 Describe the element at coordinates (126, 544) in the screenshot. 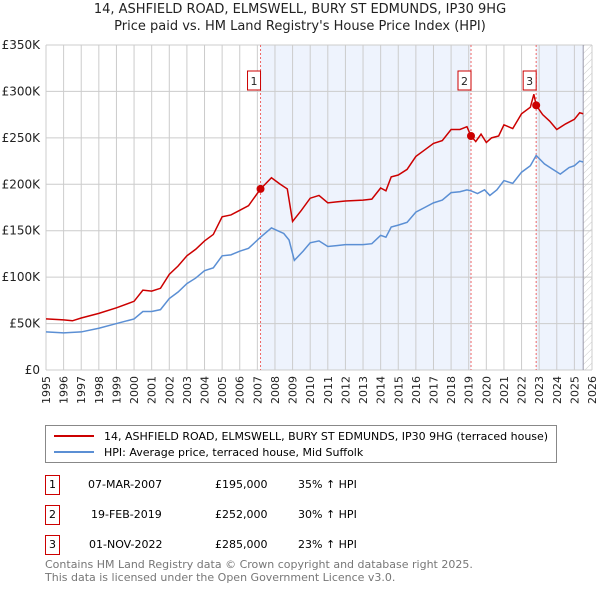

I see `sale-date: 01-NOV-2022` at that location.